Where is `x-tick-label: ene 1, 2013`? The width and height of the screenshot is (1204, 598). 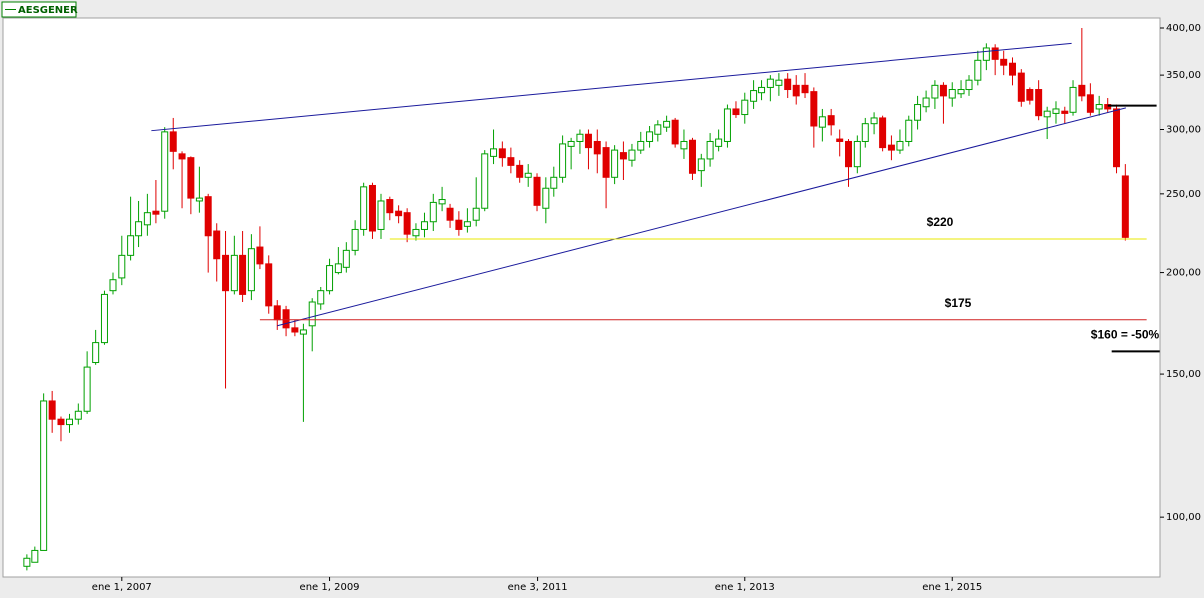 x-tick-label: ene 1, 2013 is located at coordinates (745, 587).